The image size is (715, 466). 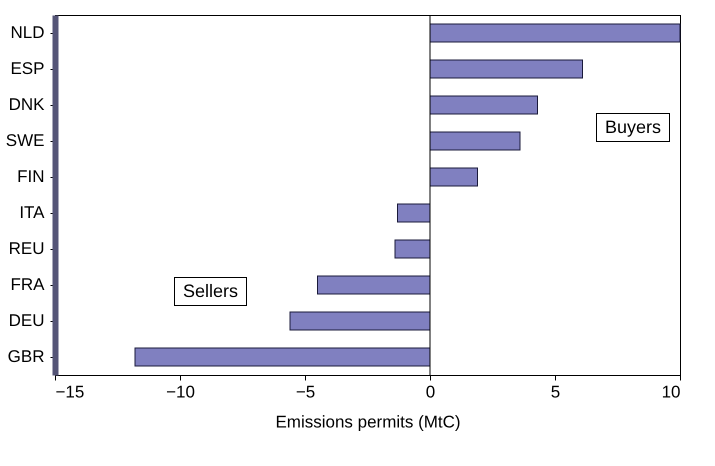 I want to click on y-tick-label: DNK, so click(x=27, y=104).